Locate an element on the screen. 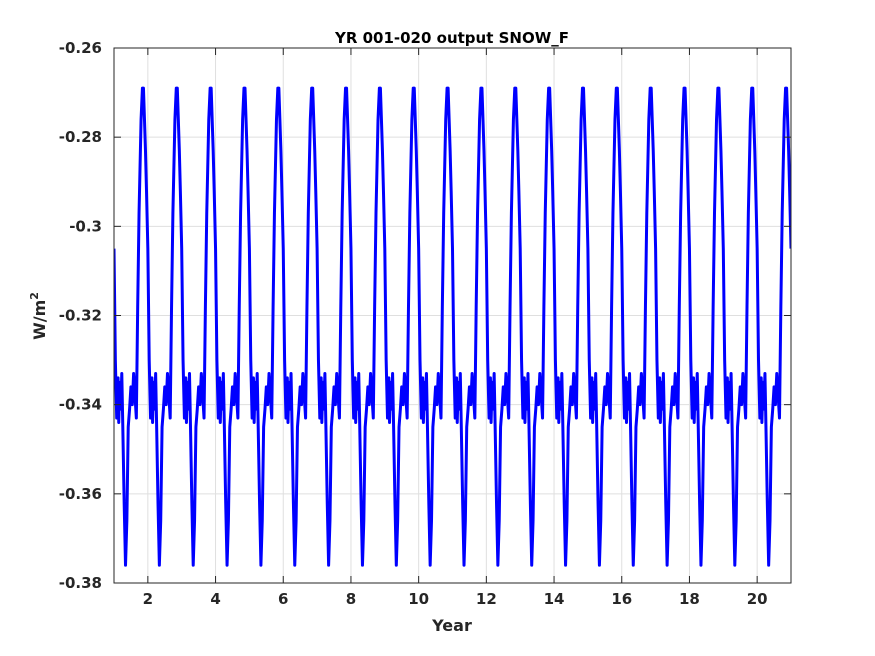 This screenshot has height=656, width=875. x-tick-label: 6 is located at coordinates (283, 599).